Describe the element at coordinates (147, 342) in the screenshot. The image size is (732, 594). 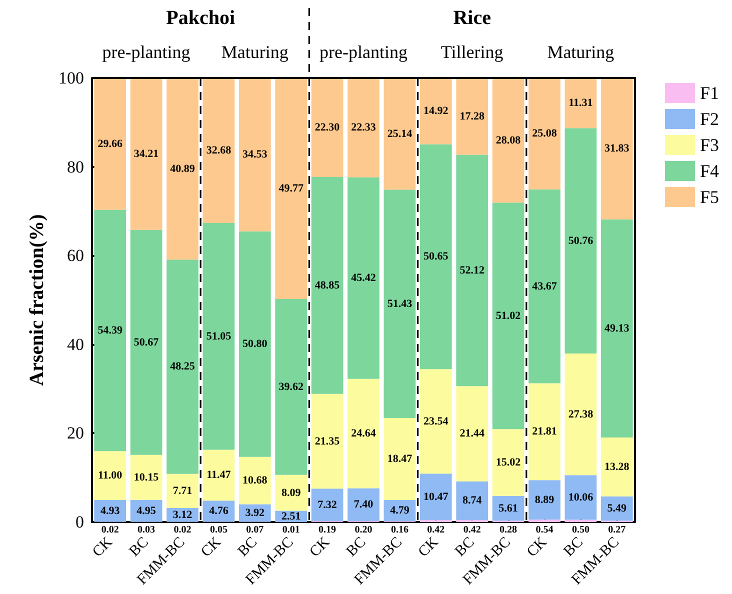
I see `data-label: 50.67` at that location.